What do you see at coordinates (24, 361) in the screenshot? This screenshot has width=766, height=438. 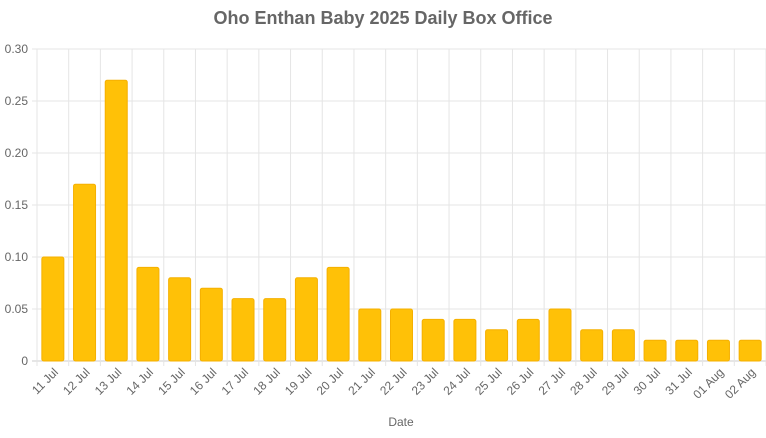 I see `y-tick-label: 0` at bounding box center [24, 361].